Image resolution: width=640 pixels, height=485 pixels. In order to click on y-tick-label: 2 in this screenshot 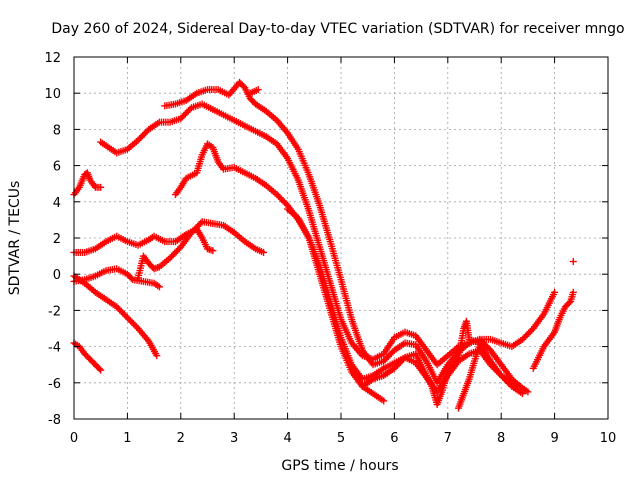, I will do `click(57, 239)`.